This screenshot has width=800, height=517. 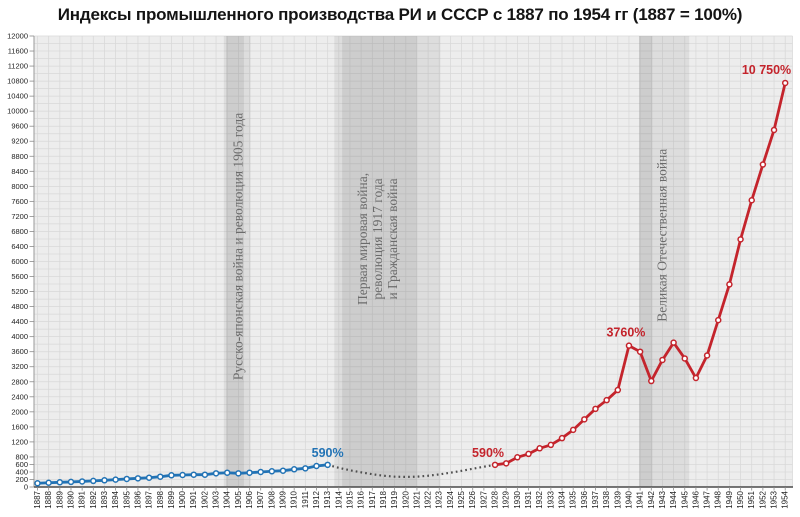 What do you see at coordinates (472, 499) in the screenshot?
I see `x-tick-label: 1926` at bounding box center [472, 499].